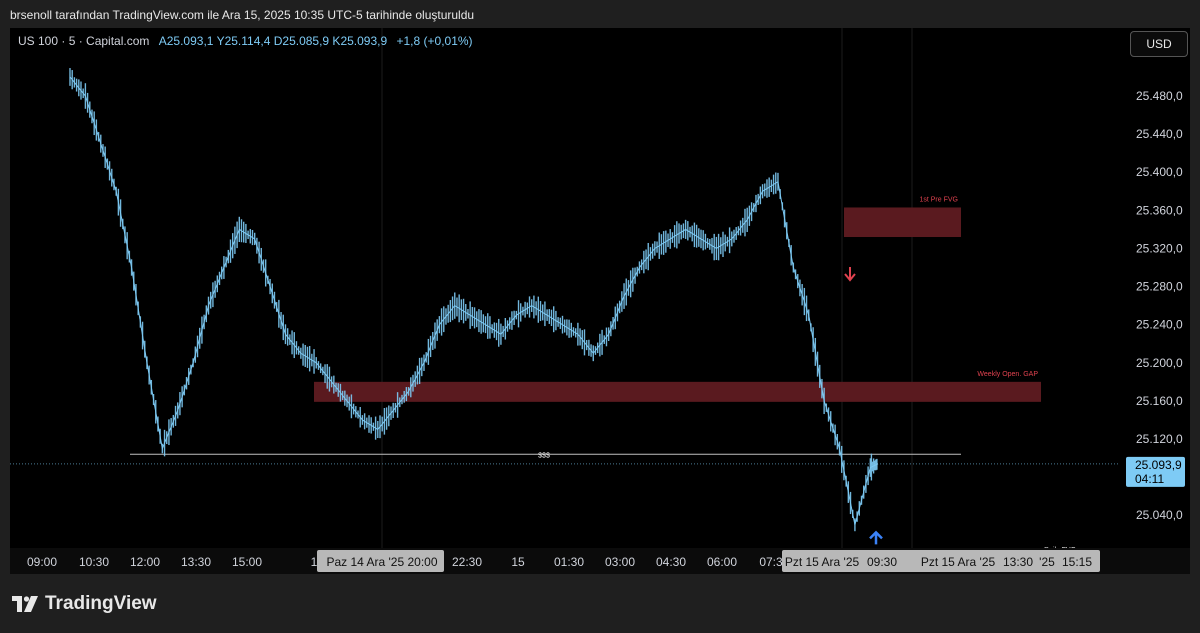  Describe the element at coordinates (314, 562) in the screenshot. I see `x-tick-label: 1` at that location.